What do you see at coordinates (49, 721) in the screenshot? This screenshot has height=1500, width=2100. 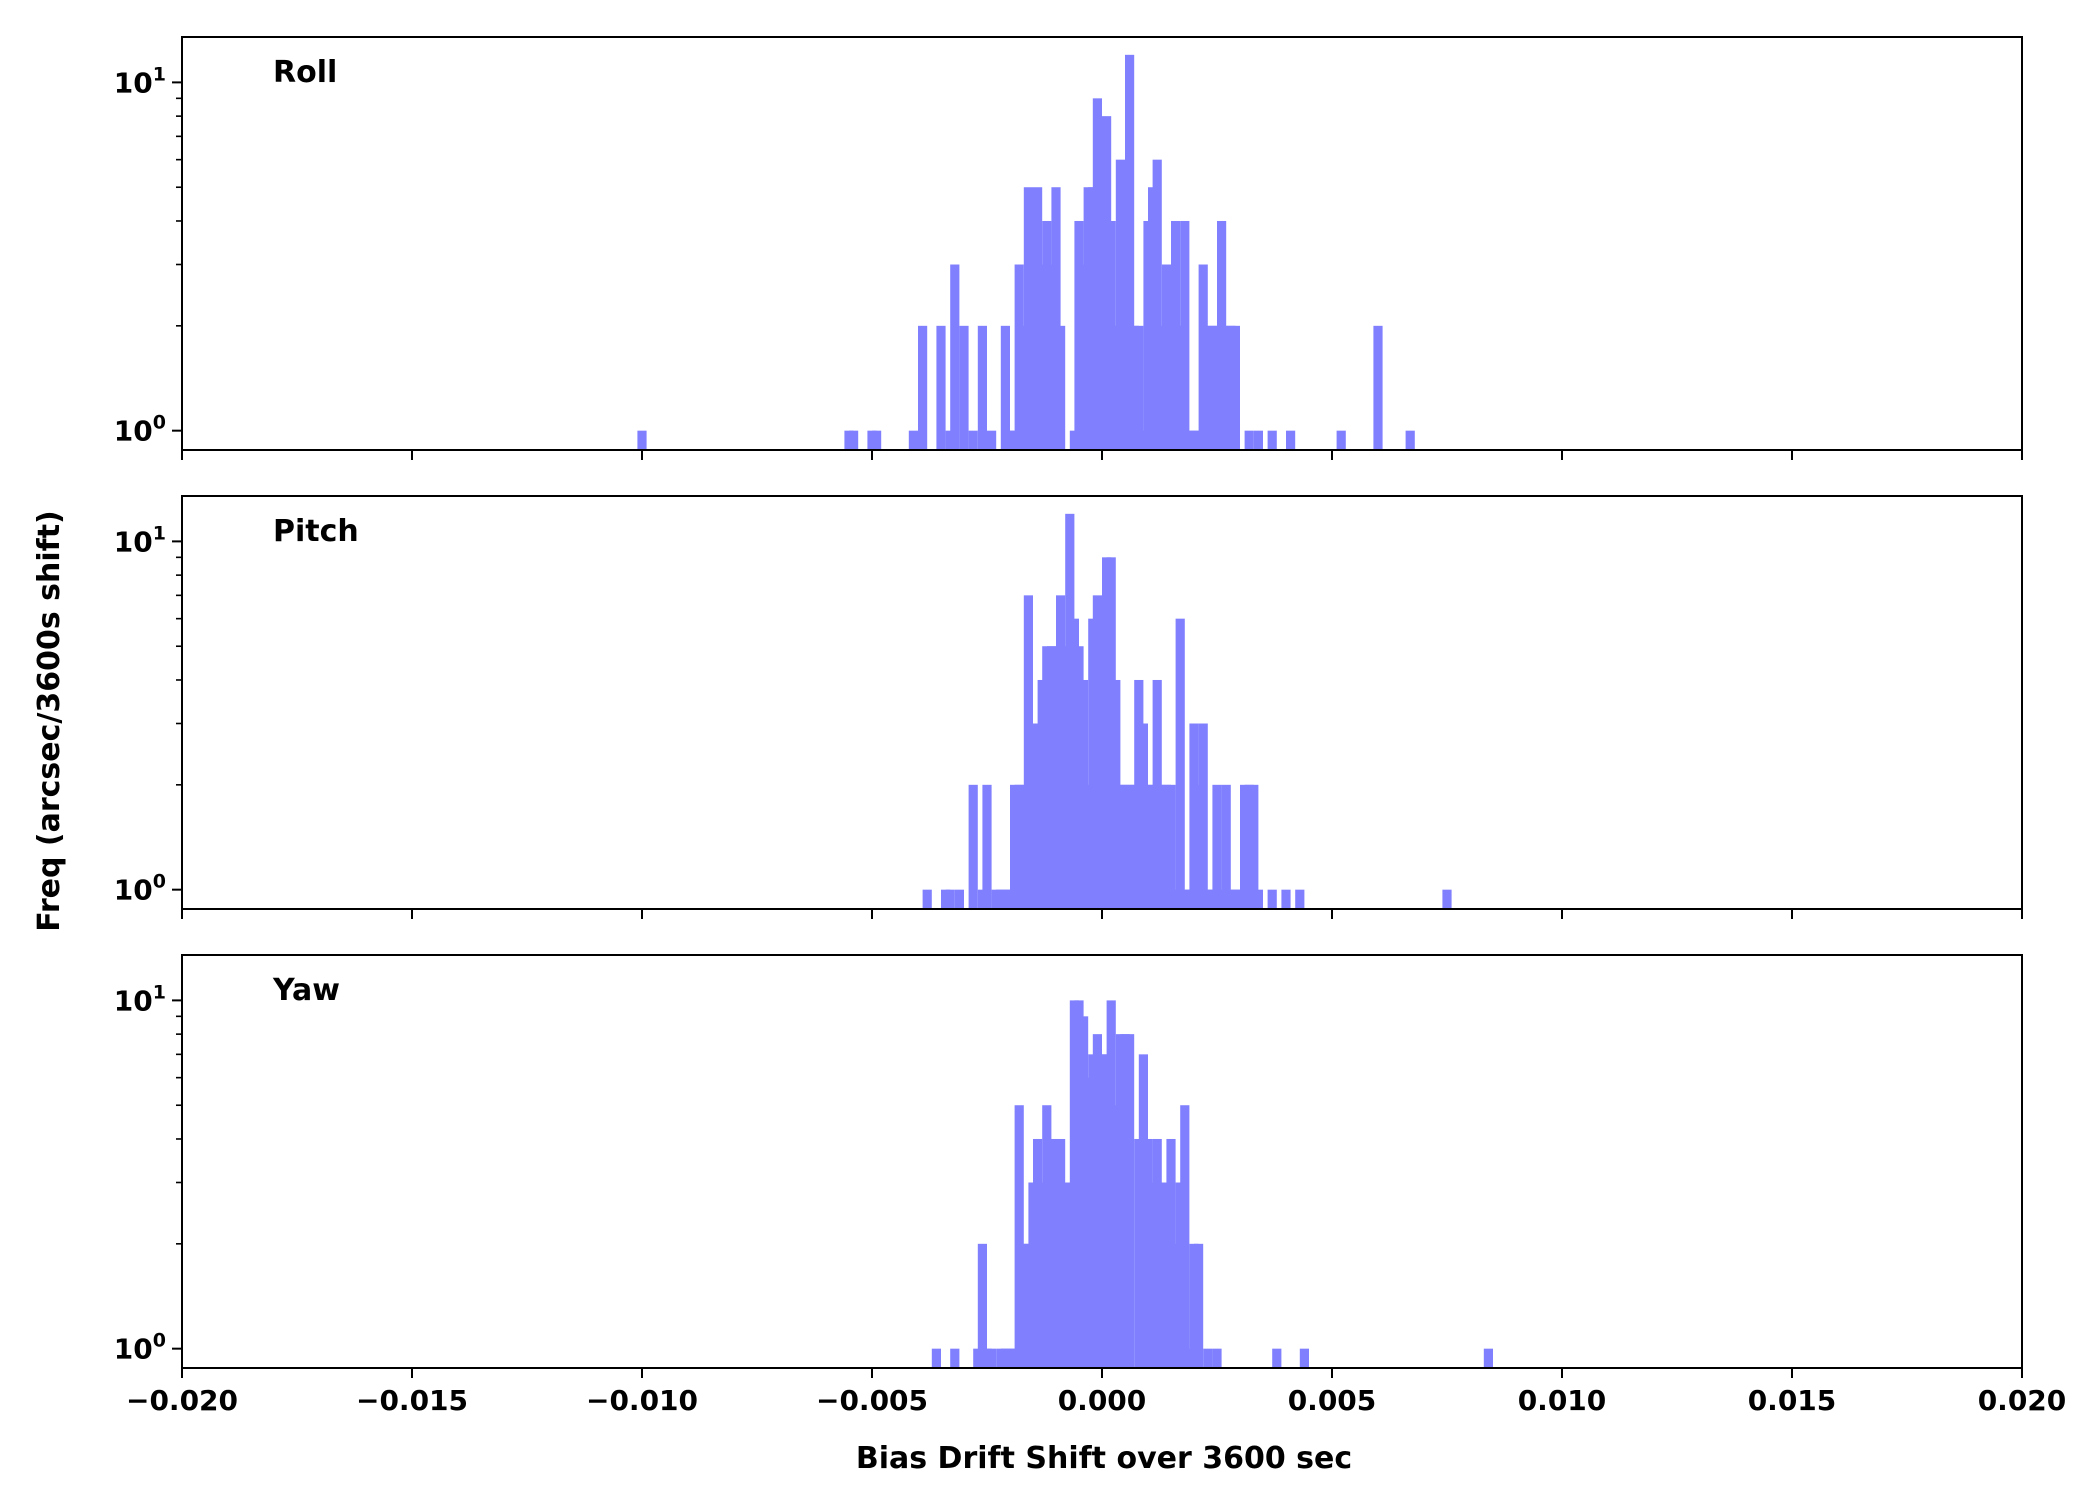 I see `y-axis-label: Freq (arcsec/3600s shift)` at bounding box center [49, 721].